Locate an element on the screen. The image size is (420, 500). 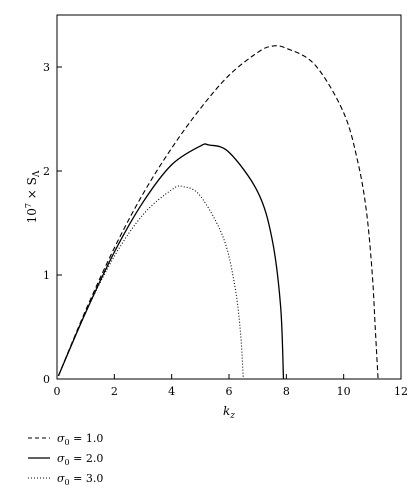
legend-label: σ0 = 2.0 is located at coordinates (80, 459).